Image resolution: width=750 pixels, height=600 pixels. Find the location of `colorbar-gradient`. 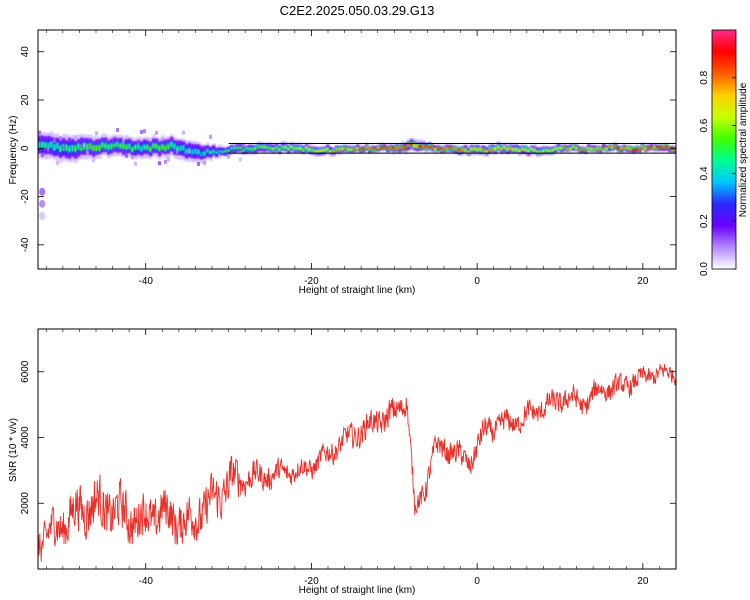

colorbar-gradient is located at coordinates (724, 149).